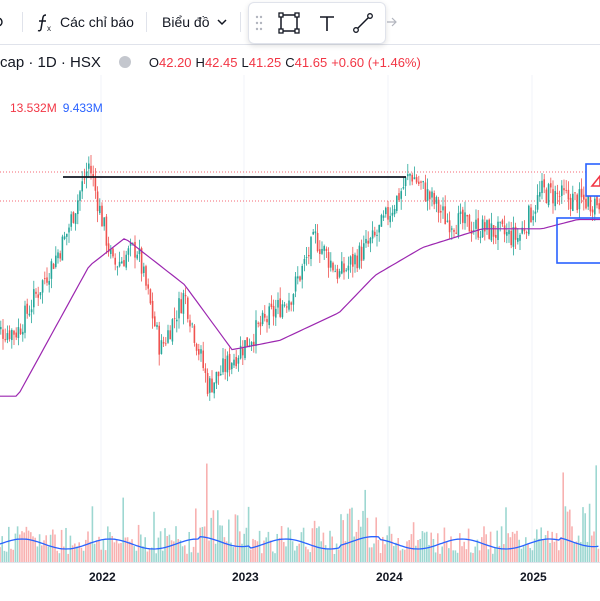  What do you see at coordinates (306, 62) in the screenshot?
I see `ohlc-close: C41.65` at bounding box center [306, 62].